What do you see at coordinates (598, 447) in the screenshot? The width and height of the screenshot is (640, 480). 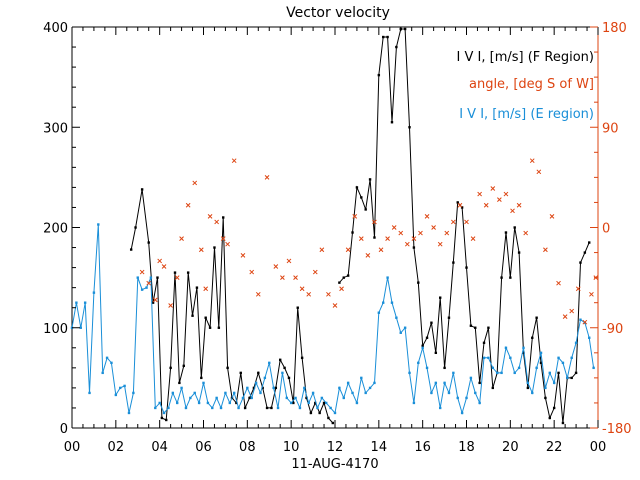 I see `x-tick-label: 00` at bounding box center [598, 447].